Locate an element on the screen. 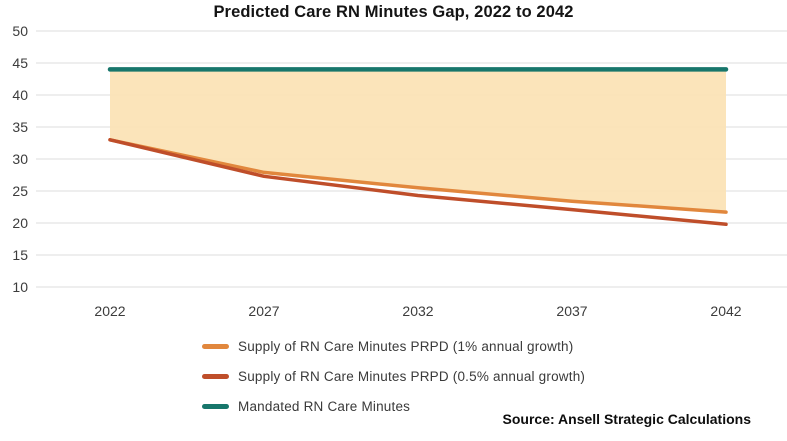 The image size is (787, 441). source-note: Source: Ansell Strategic Calculations is located at coordinates (626, 419).